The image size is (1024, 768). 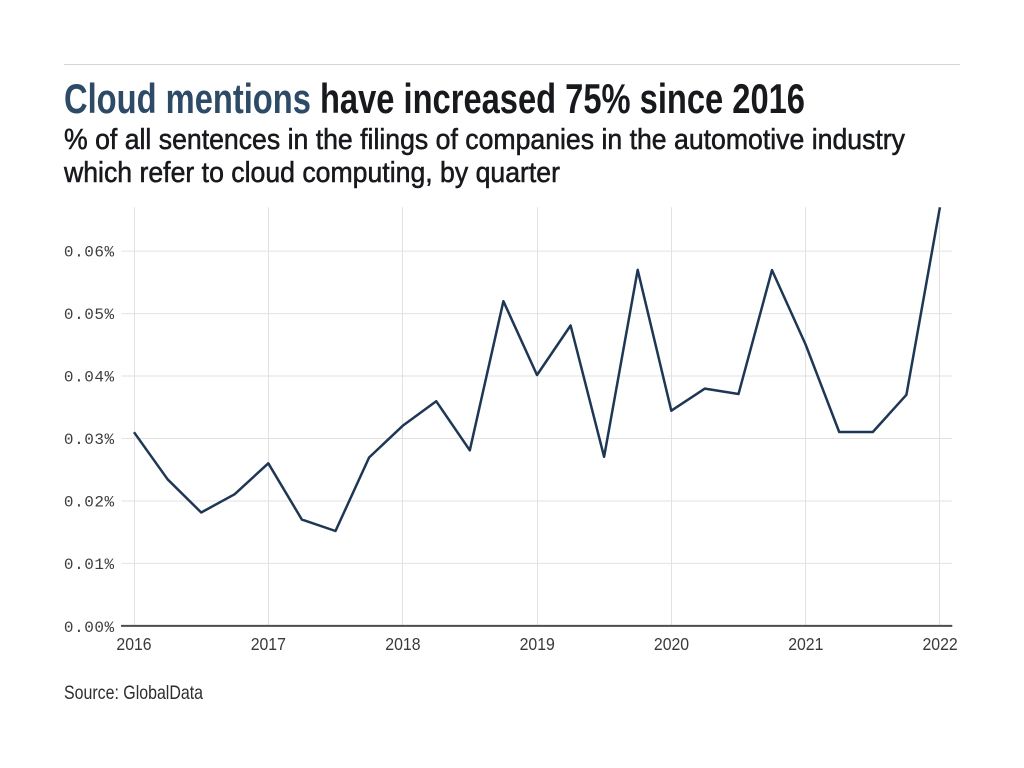 I want to click on svg-text: 0.00%, so click(x=89, y=628).